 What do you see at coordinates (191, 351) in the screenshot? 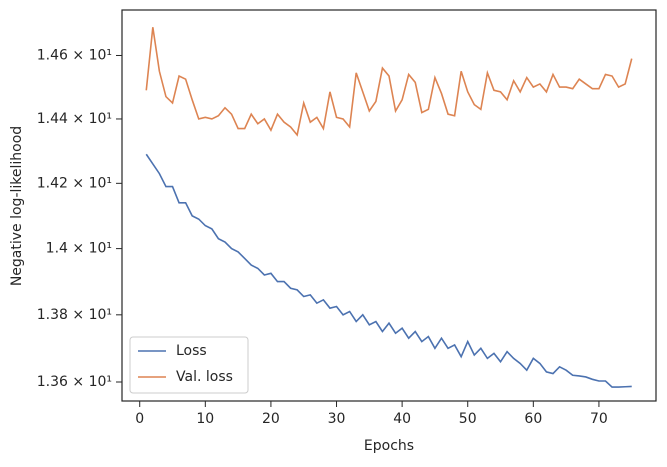
I see `legend-label: Loss` at bounding box center [191, 351].